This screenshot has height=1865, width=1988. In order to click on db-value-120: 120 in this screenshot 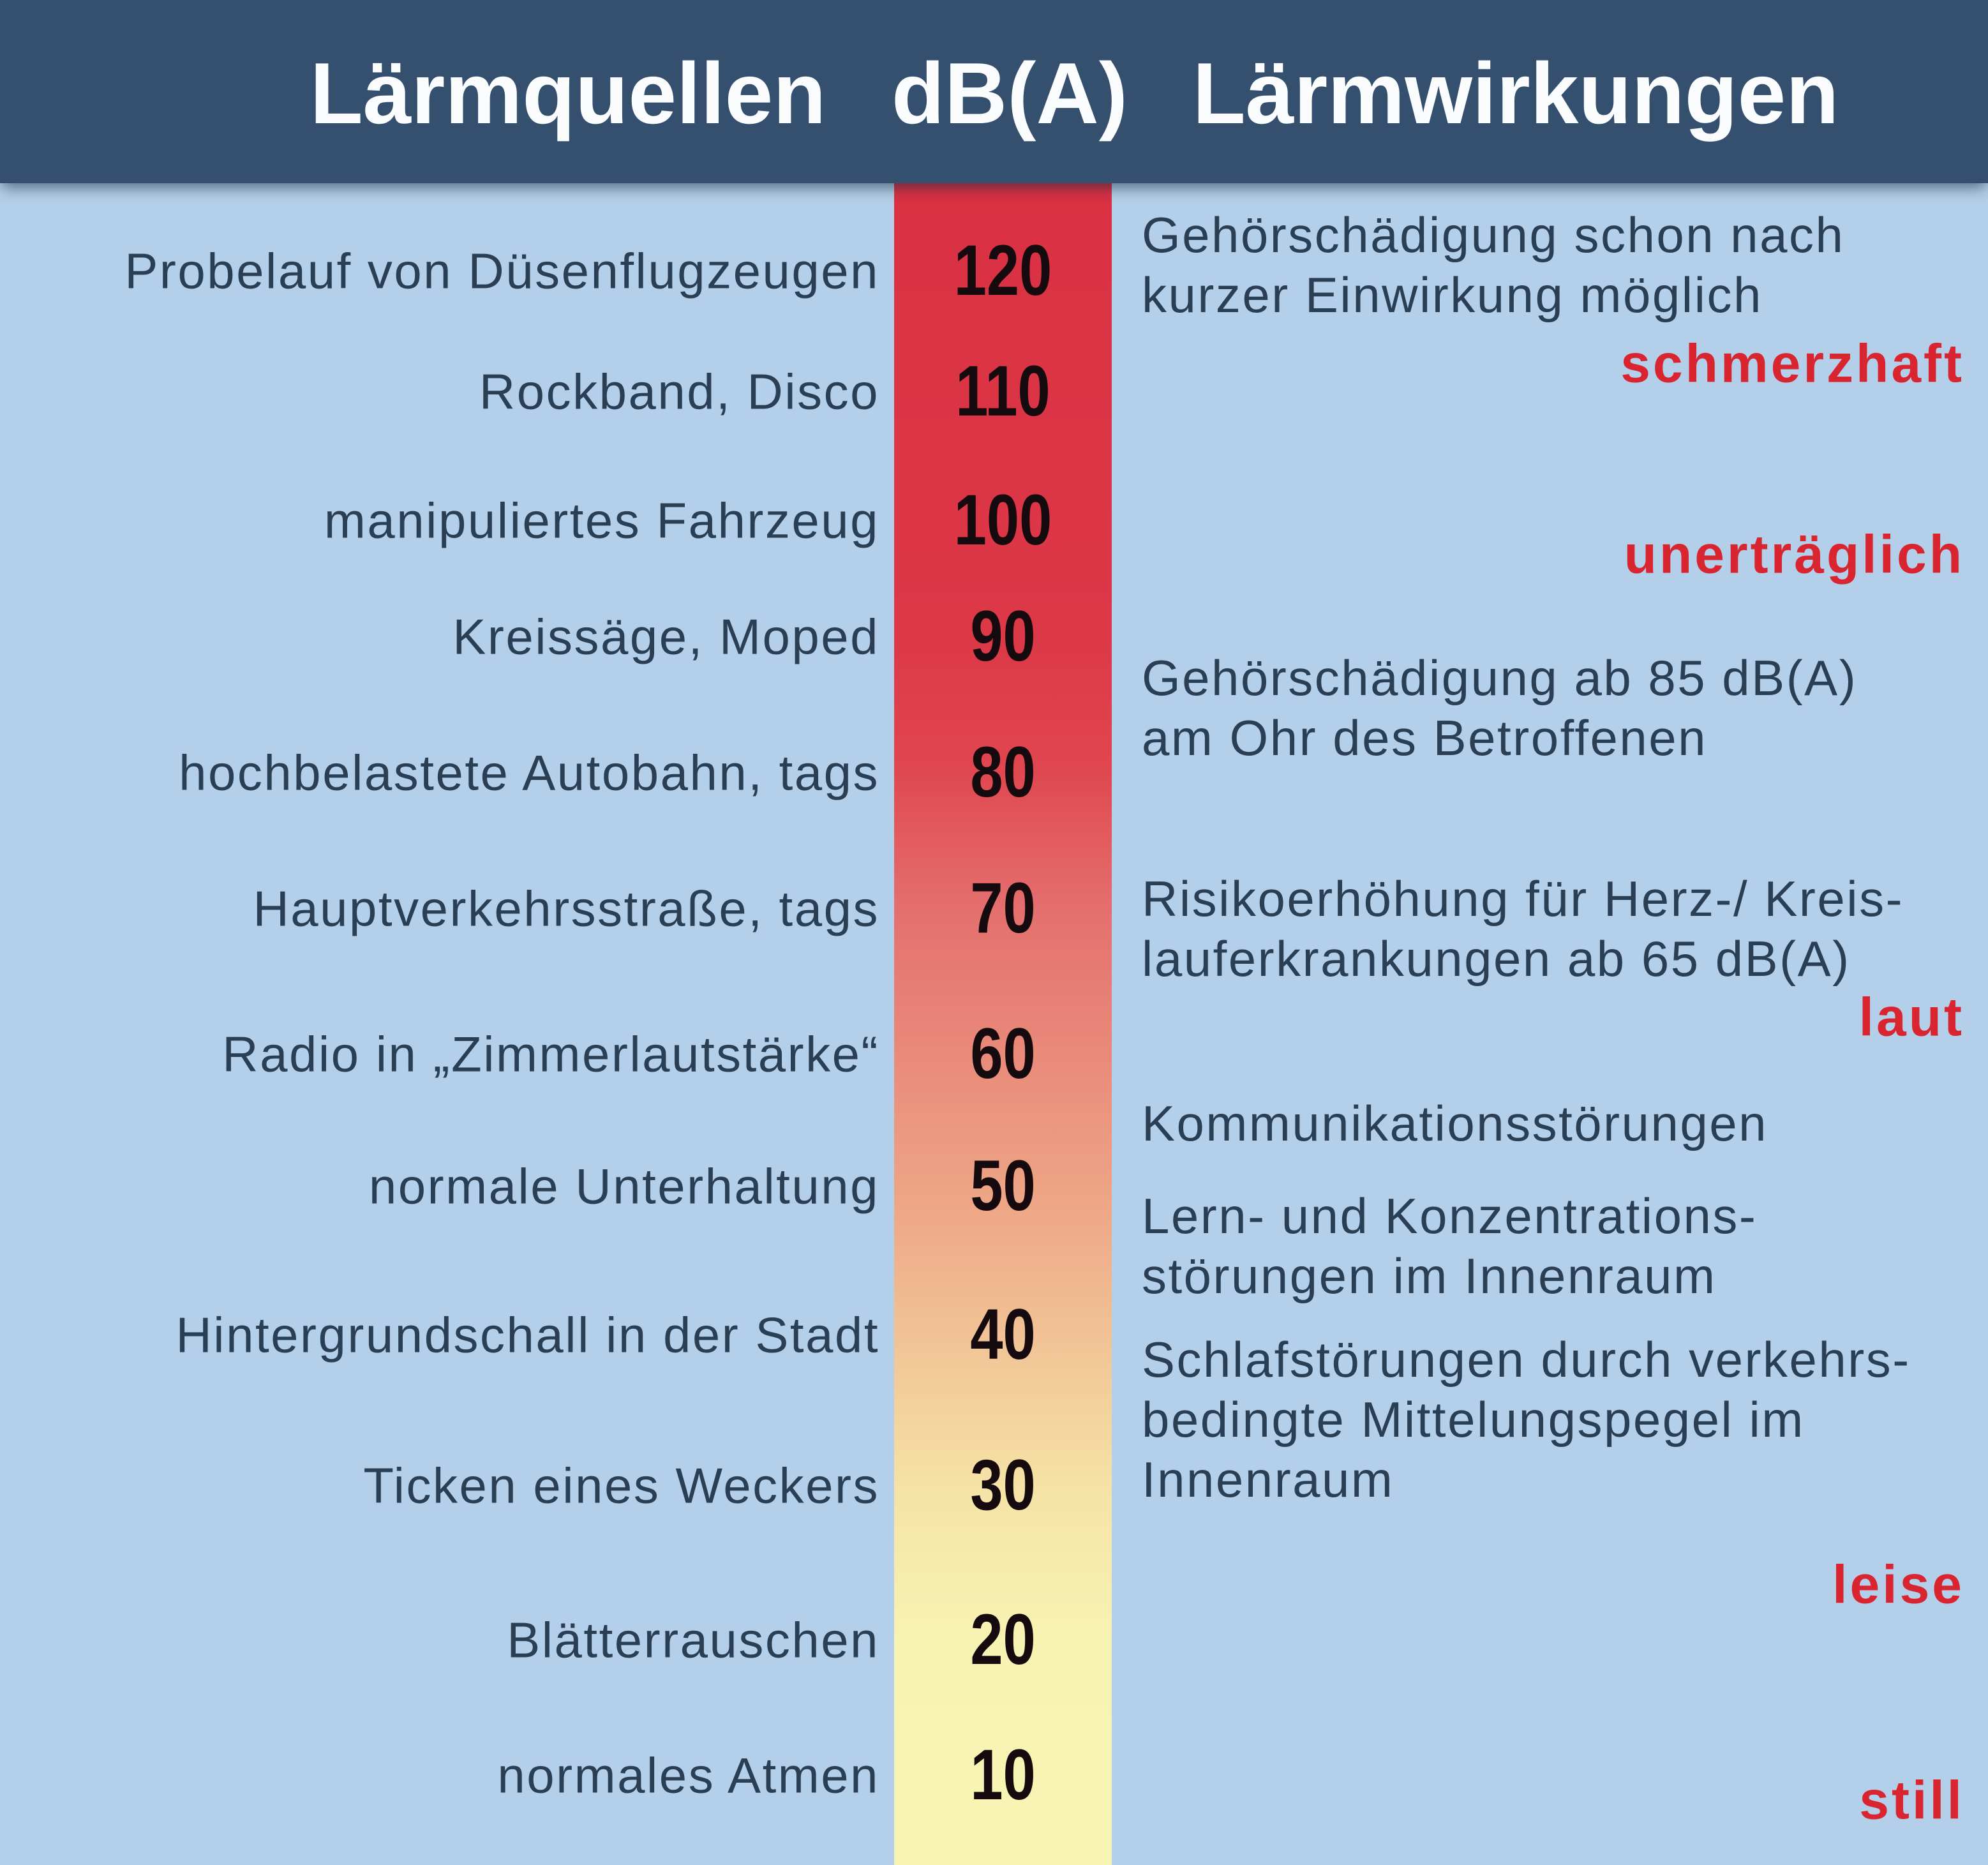, I will do `click(1003, 271)`.